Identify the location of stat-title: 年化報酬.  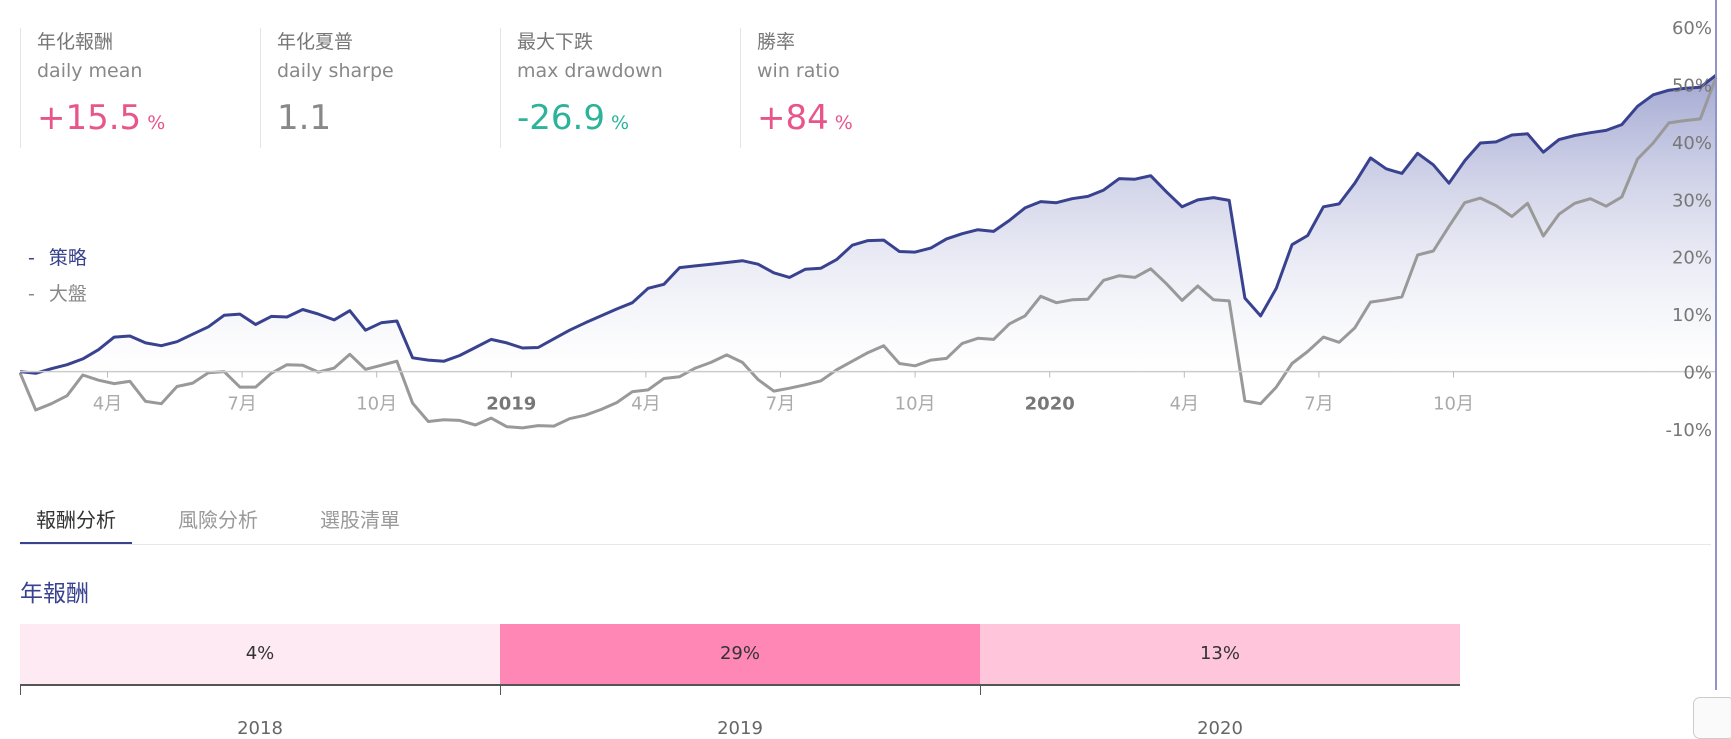
(75, 42).